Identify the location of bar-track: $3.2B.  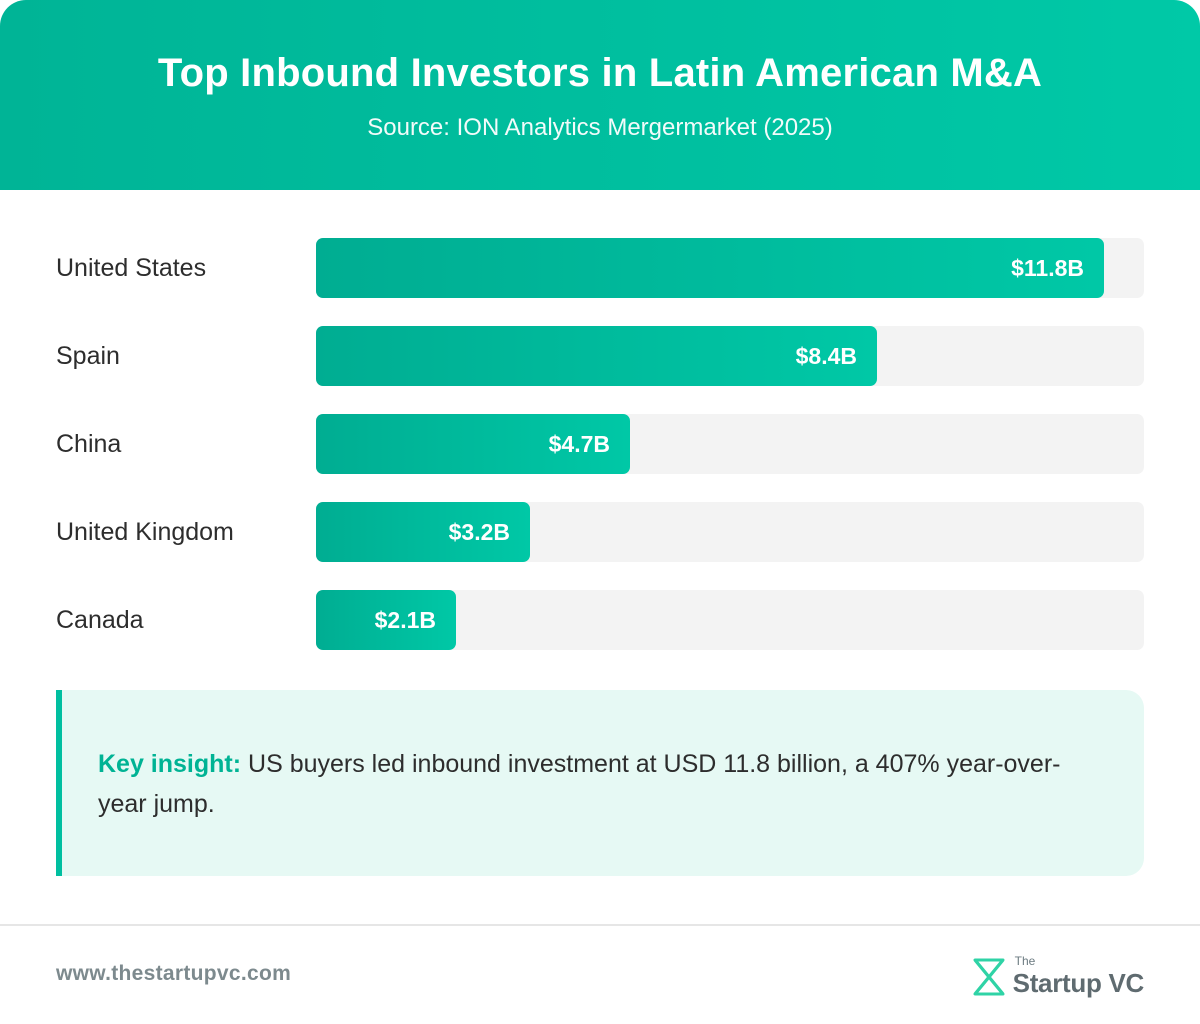
(730, 532).